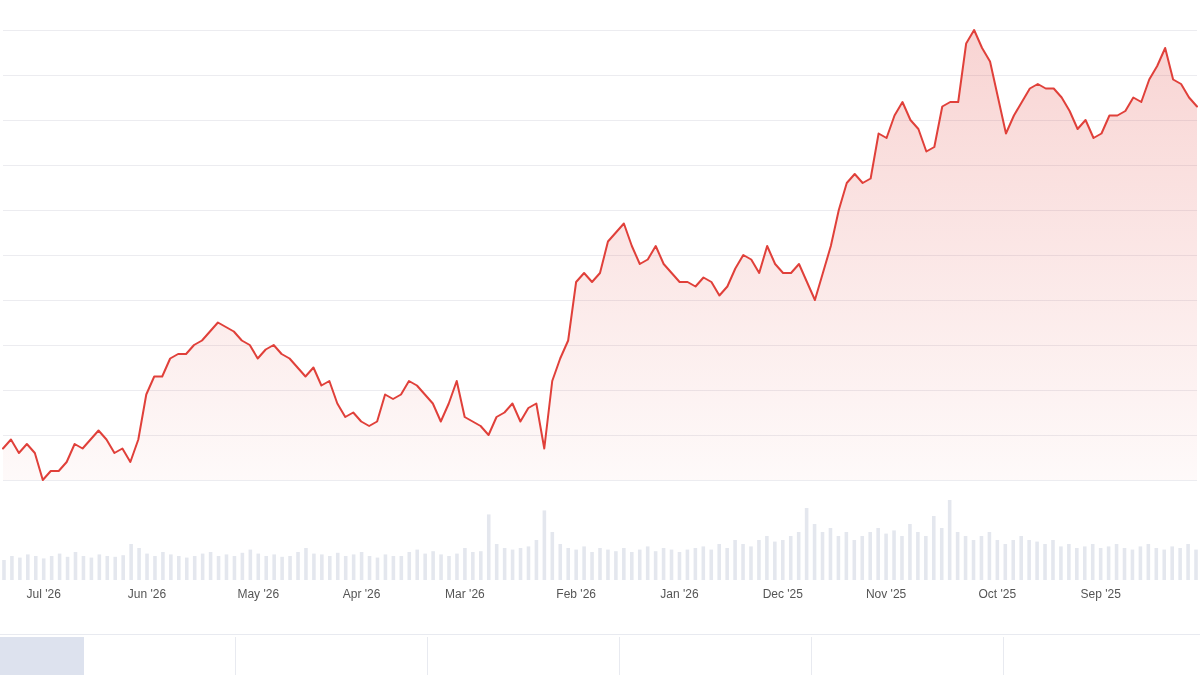 The height and width of the screenshot is (675, 1200). Describe the element at coordinates (679, 594) in the screenshot. I see `x-tick-label: Jan '26` at that location.